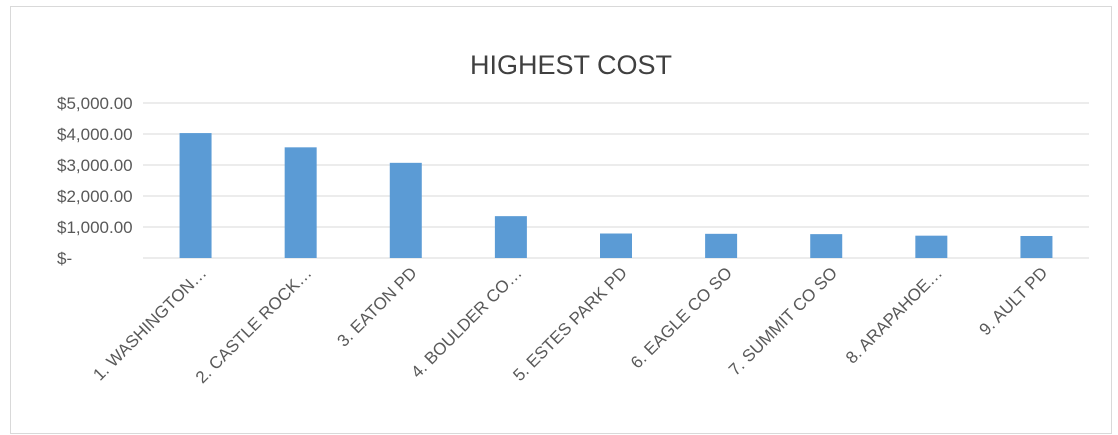  What do you see at coordinates (1013, 301) in the screenshot?
I see `x-tick-label: 9. AULT PD` at bounding box center [1013, 301].